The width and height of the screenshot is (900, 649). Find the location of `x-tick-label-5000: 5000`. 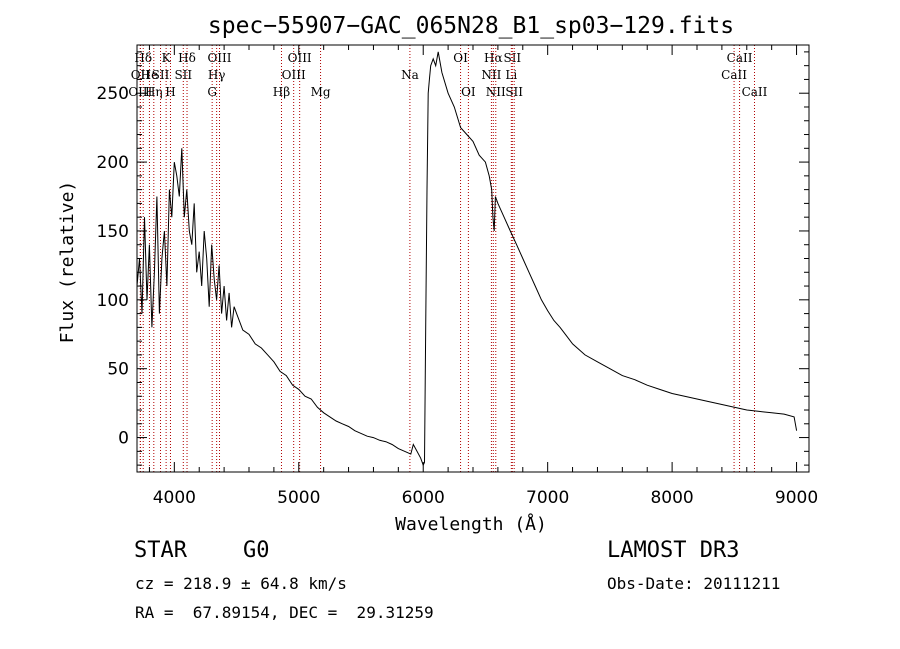

x-tick-label-5000: 5000 is located at coordinates (298, 498).